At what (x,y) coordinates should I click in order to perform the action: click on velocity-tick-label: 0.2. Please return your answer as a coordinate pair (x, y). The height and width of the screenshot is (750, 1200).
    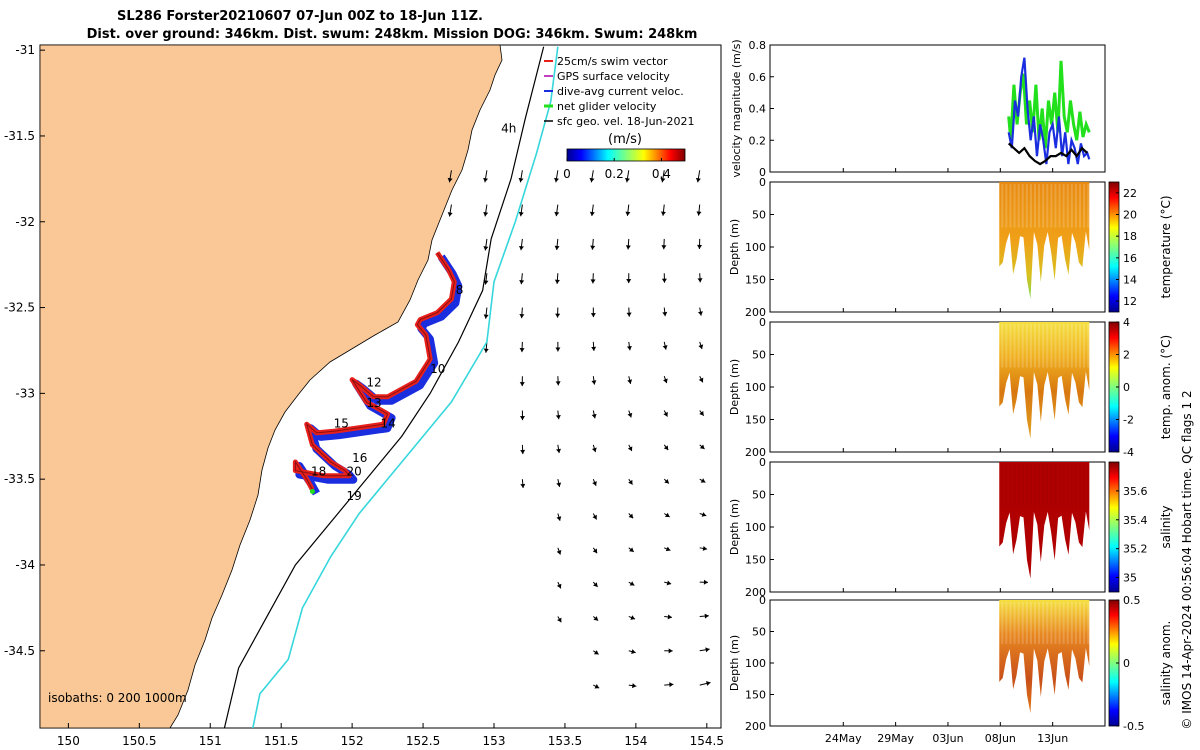
    Looking at the image, I should click on (758, 140).